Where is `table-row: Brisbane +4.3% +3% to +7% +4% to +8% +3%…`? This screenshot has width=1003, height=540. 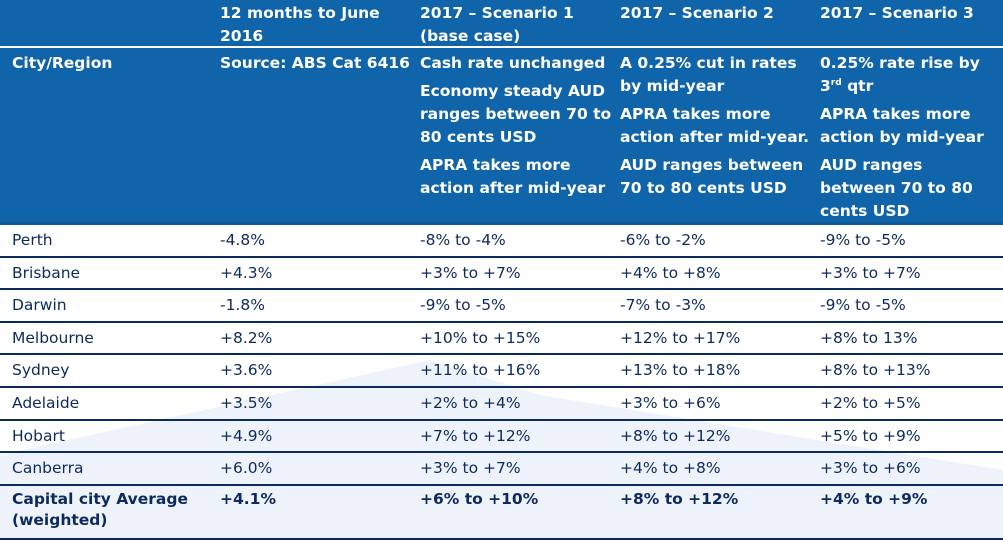 table-row: Brisbane +4.3% +3% to +7% +4% to +8% +3%… is located at coordinates (501, 274).